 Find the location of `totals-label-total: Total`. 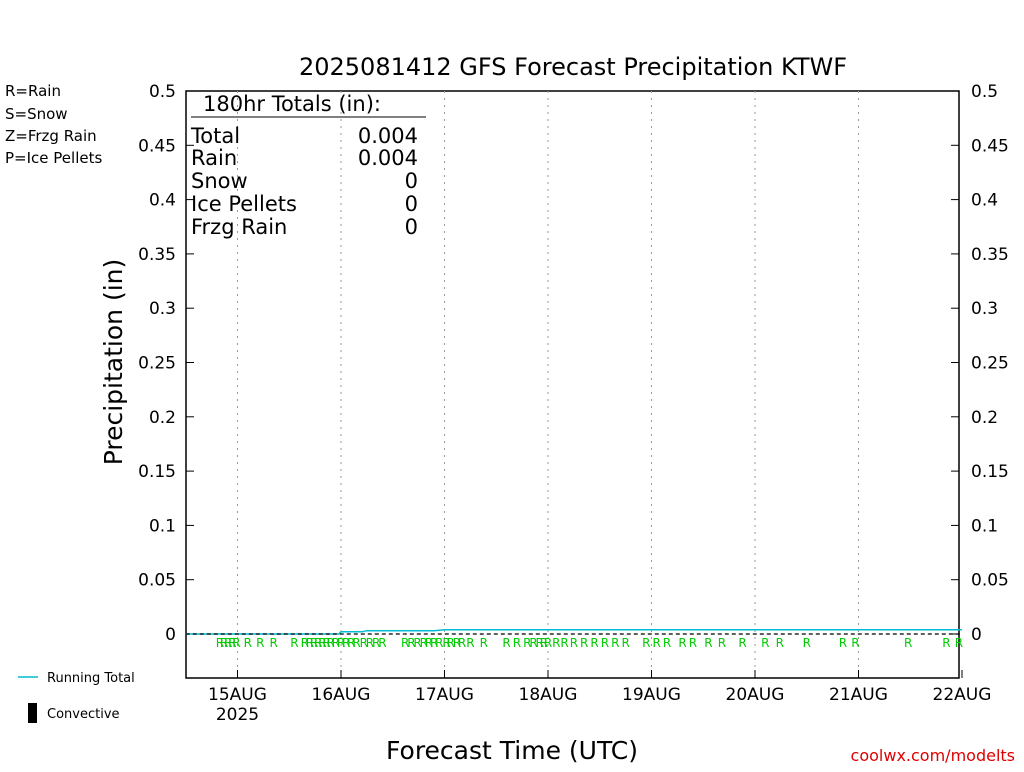

totals-label-total: Total is located at coordinates (215, 136).